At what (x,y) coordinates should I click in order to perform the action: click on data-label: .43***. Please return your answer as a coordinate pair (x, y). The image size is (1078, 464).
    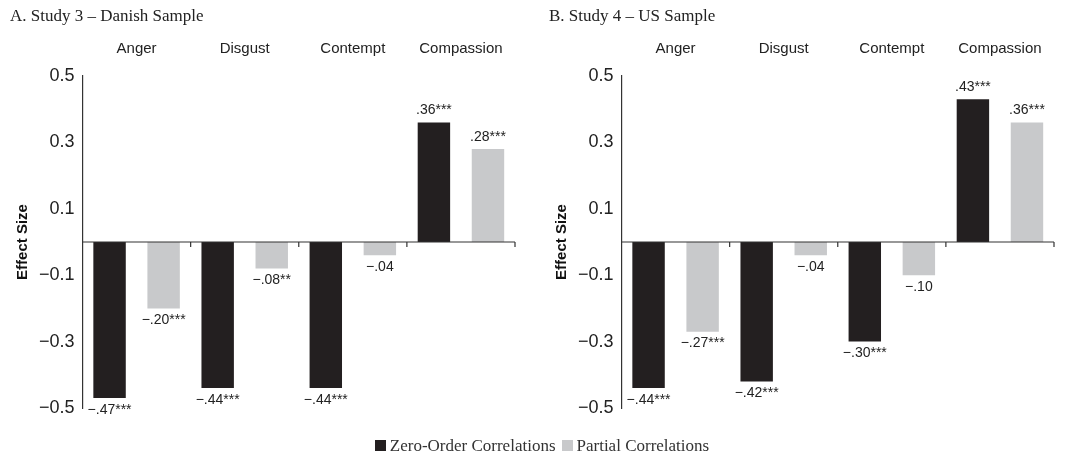
    Looking at the image, I should click on (973, 86).